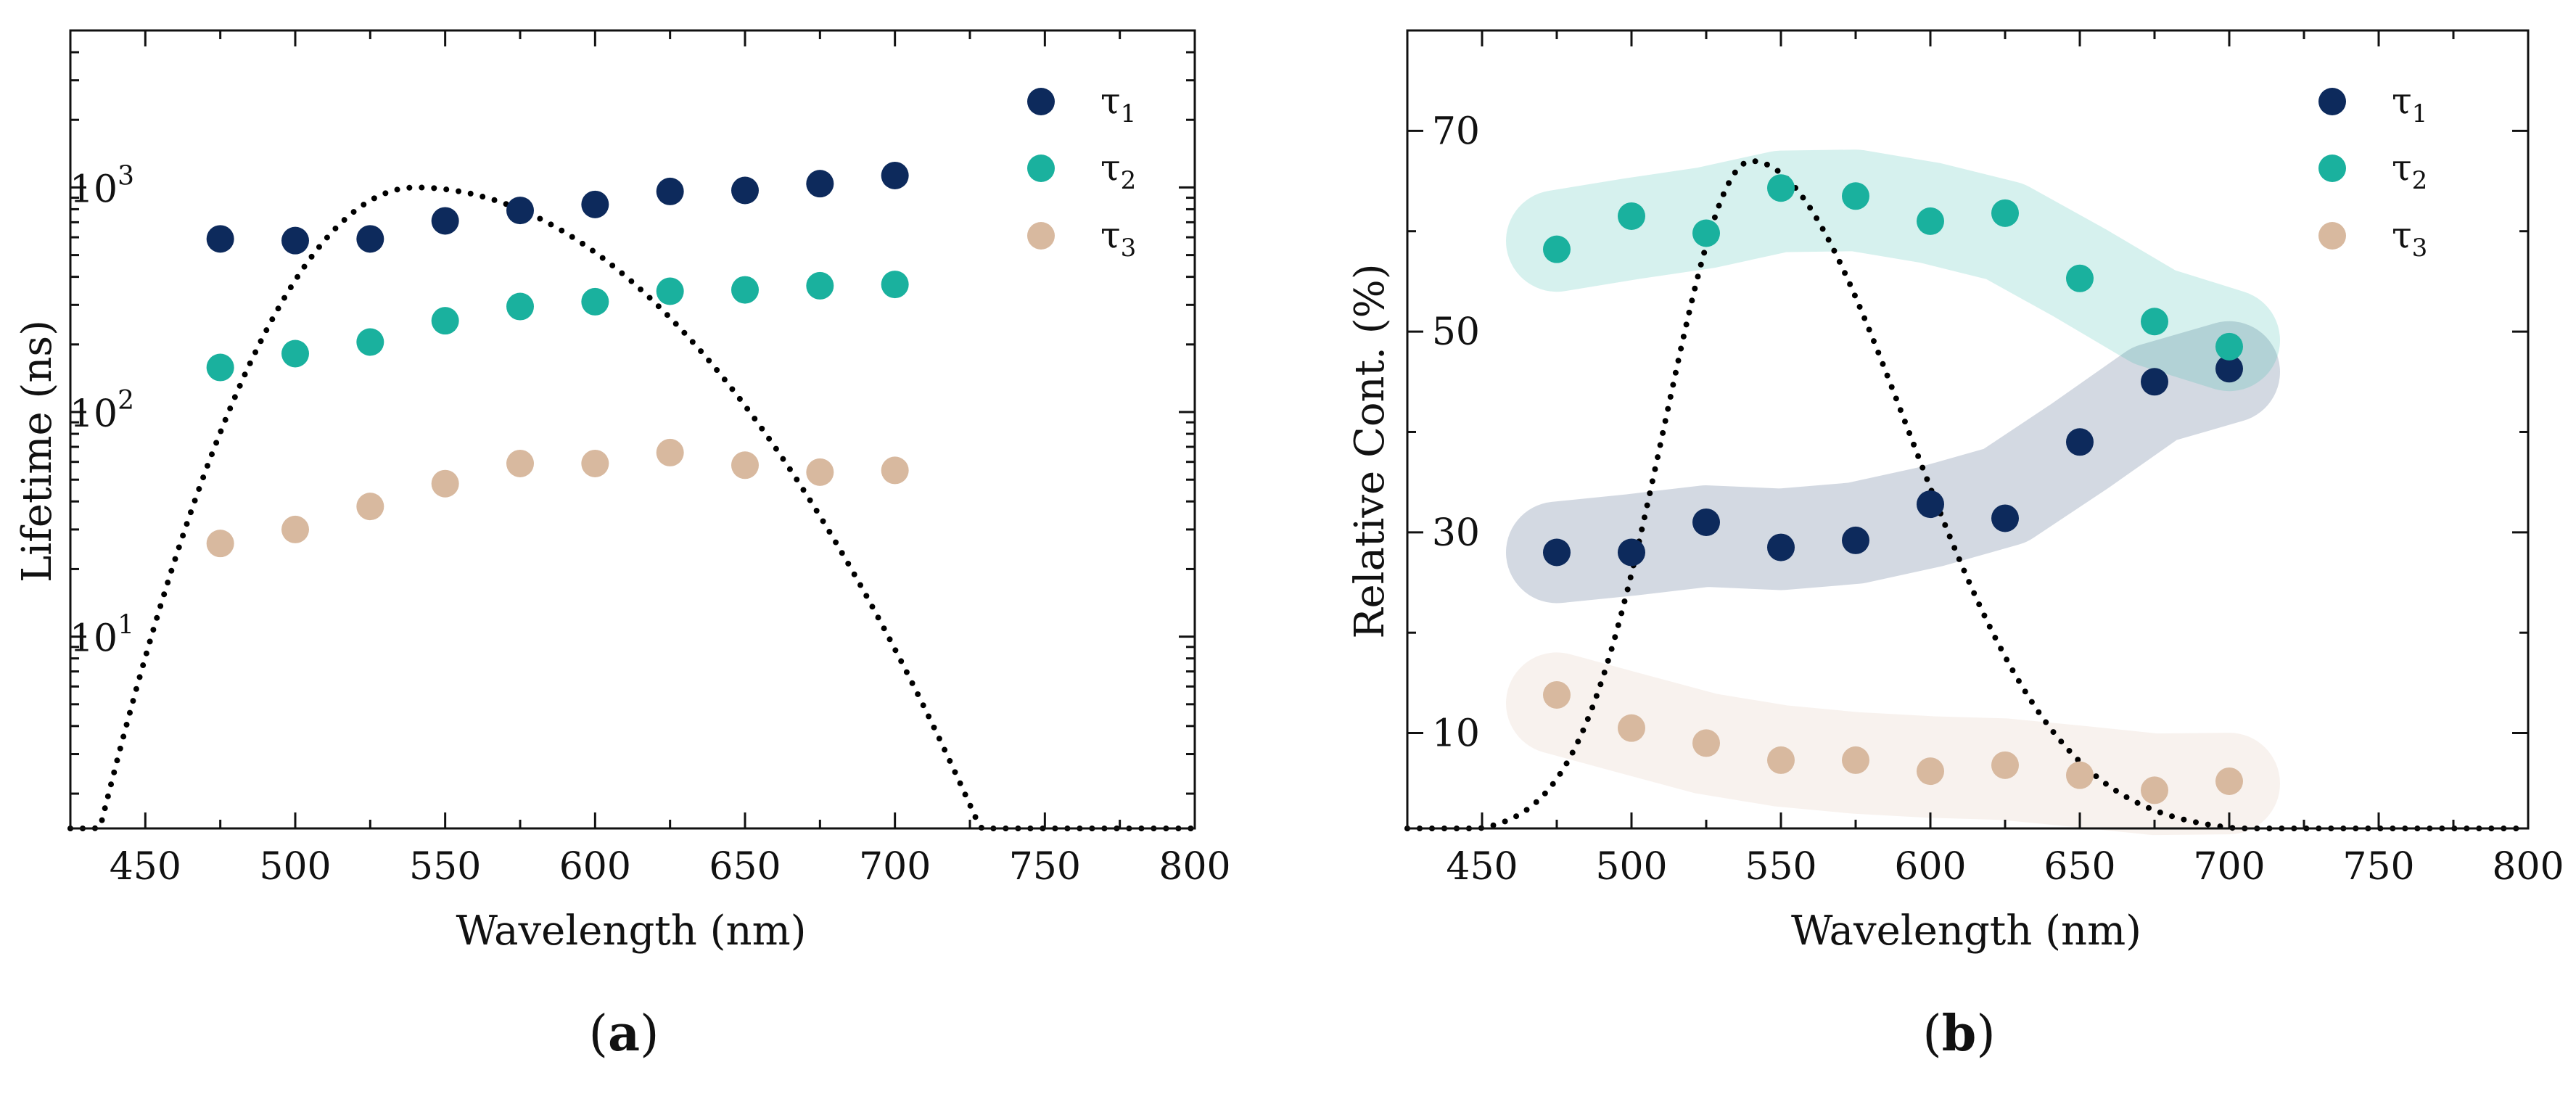 The width and height of the screenshot is (2576, 1099). I want to click on panel-label: (b), so click(1959, 1034).